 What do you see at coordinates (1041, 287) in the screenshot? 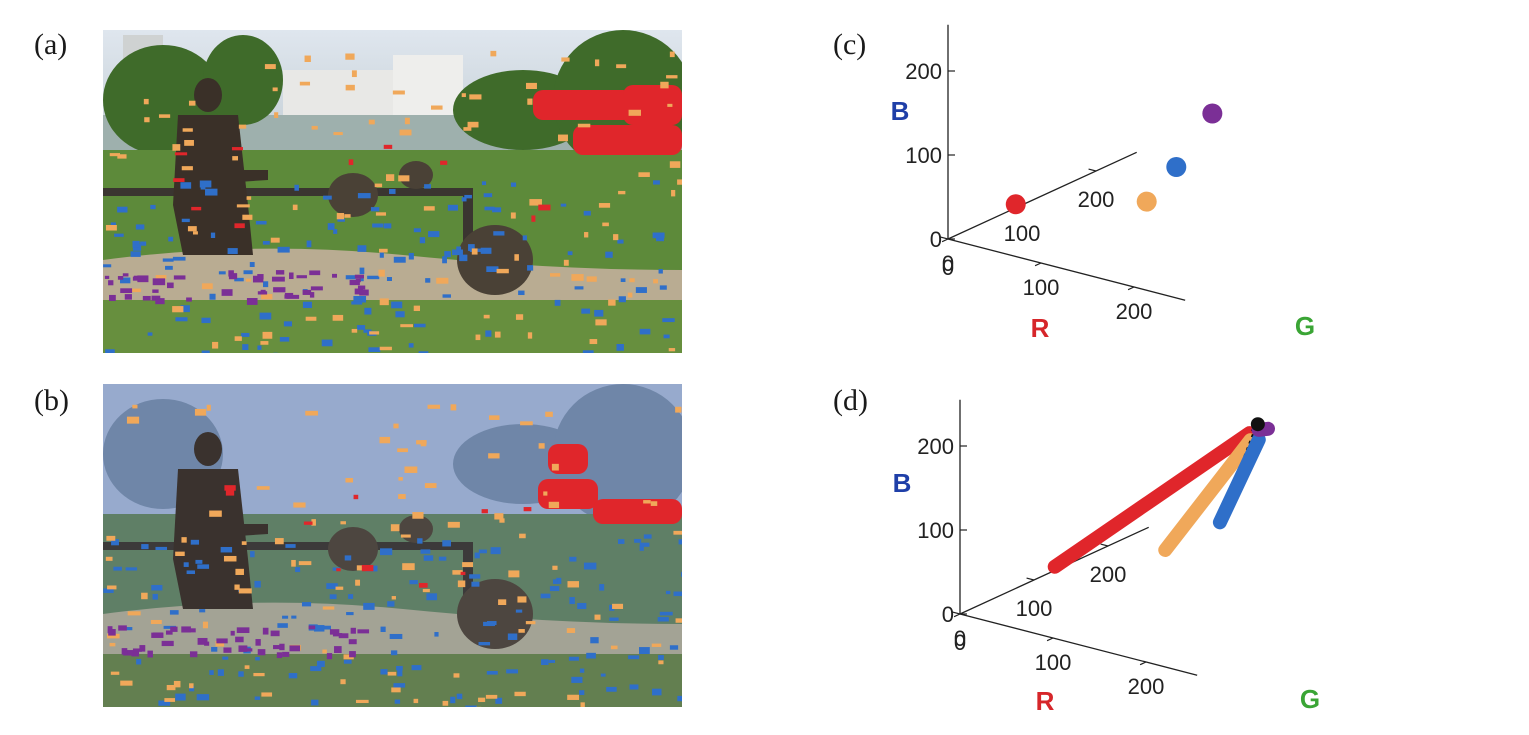
I see `r-tick-label: 100` at bounding box center [1041, 287].